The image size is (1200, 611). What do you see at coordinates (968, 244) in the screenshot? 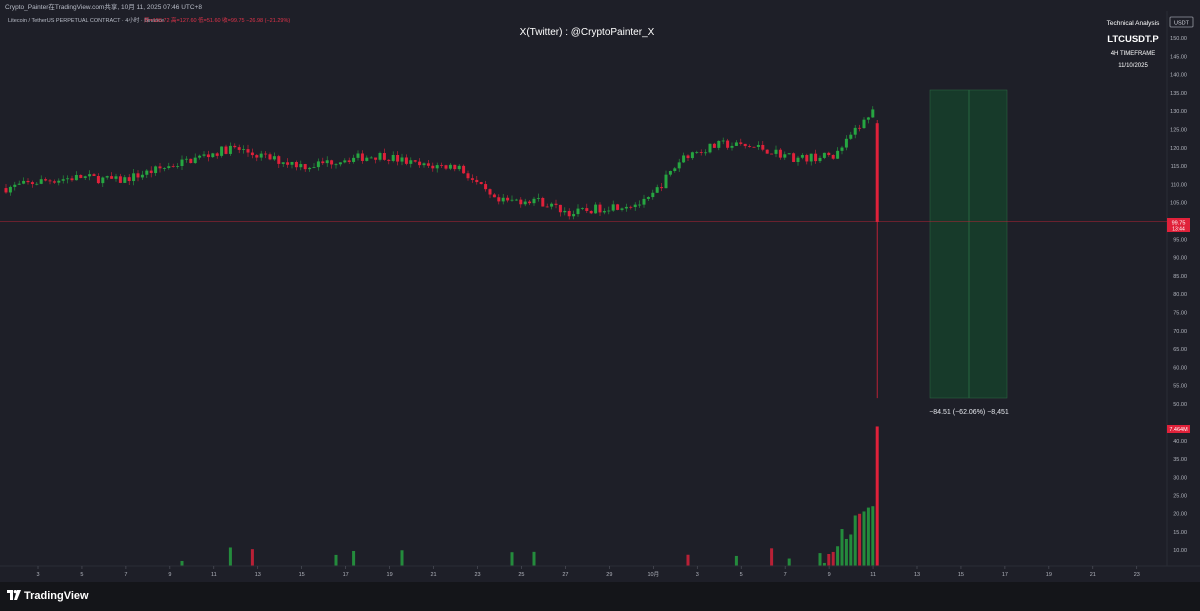
I see `price-range-measure` at bounding box center [968, 244].